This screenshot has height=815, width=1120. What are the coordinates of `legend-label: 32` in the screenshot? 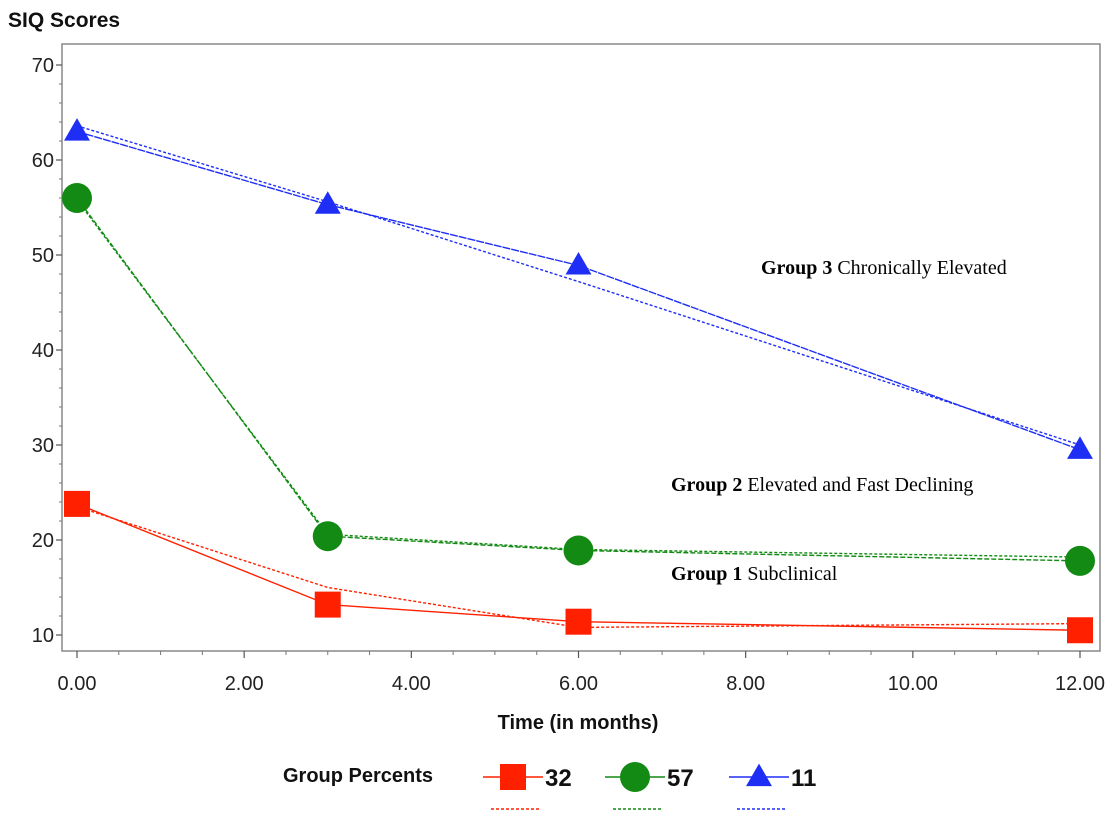 It's located at (558, 778).